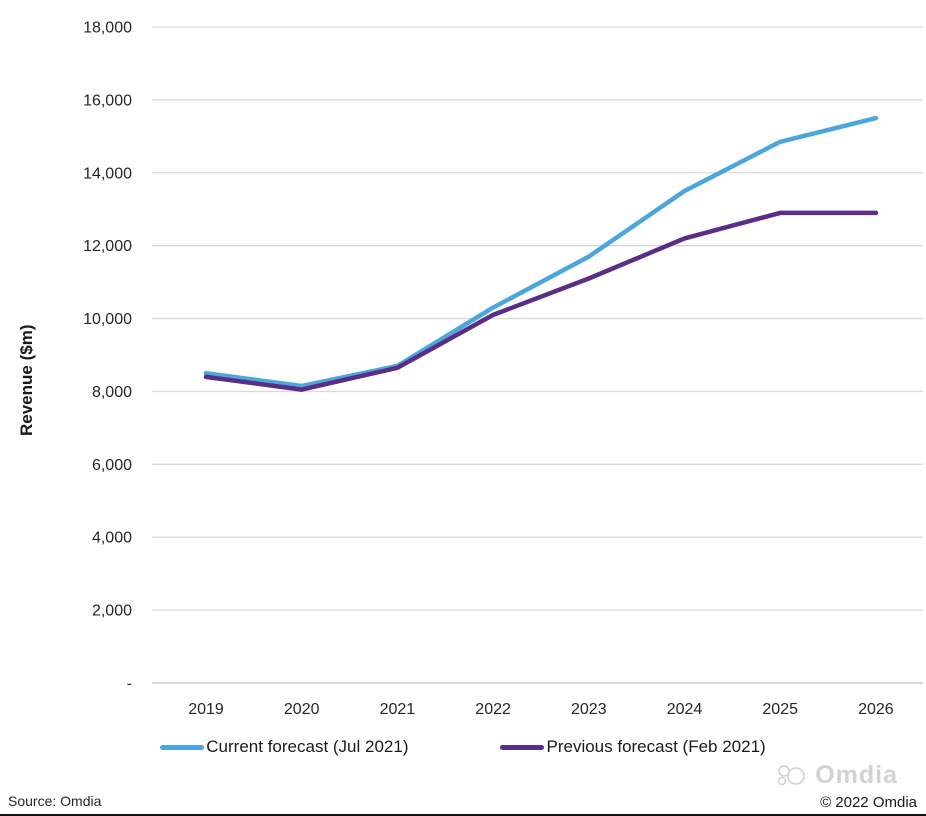 The image size is (926, 816). What do you see at coordinates (876, 709) in the screenshot?
I see `x-tick-label: 2026` at bounding box center [876, 709].